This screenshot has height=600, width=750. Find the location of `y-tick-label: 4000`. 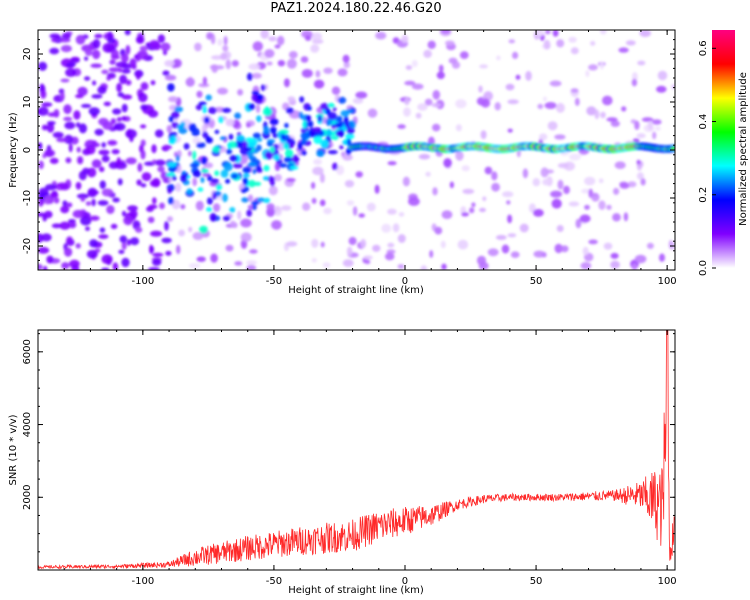

y-tick-label: 4000 is located at coordinates (27, 424).